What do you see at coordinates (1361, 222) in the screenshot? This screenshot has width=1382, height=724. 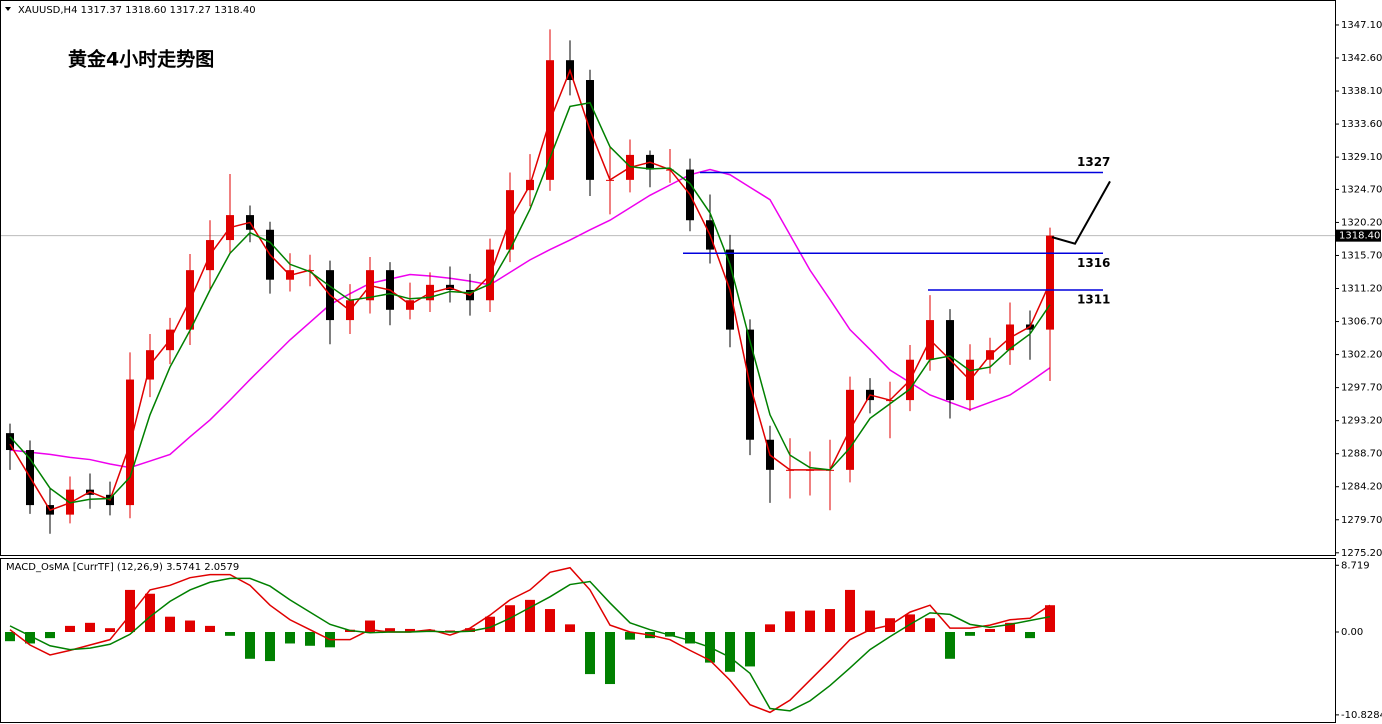 I see `y-tick-label: 1320.20` at bounding box center [1361, 222].